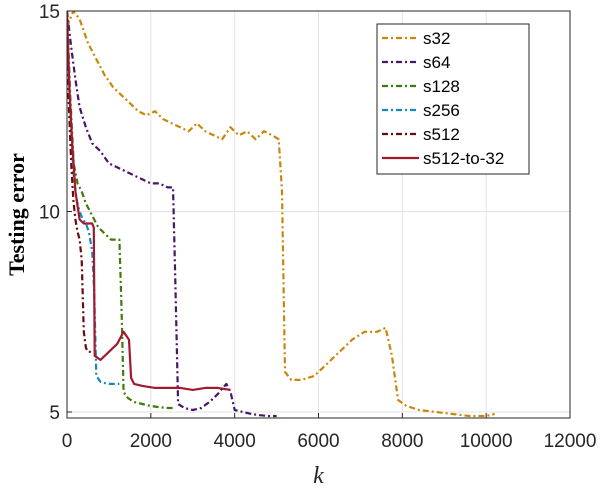 Image resolution: width=608 pixels, height=488 pixels. Describe the element at coordinates (441, 134) in the screenshot. I see `legend-label: s512` at that location.